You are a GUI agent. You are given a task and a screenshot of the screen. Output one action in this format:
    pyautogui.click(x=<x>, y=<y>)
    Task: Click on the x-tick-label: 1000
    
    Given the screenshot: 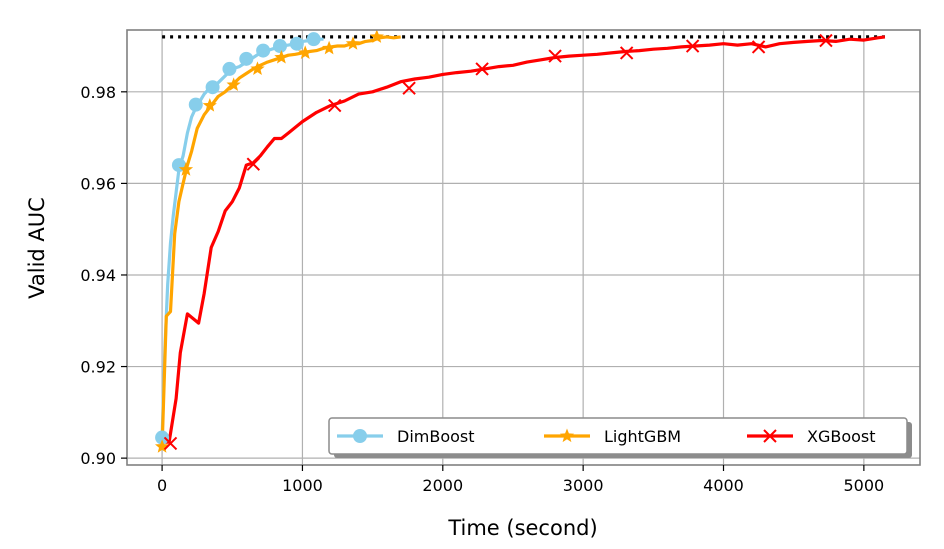 What is the action you would take?
    pyautogui.click(x=302, y=485)
    